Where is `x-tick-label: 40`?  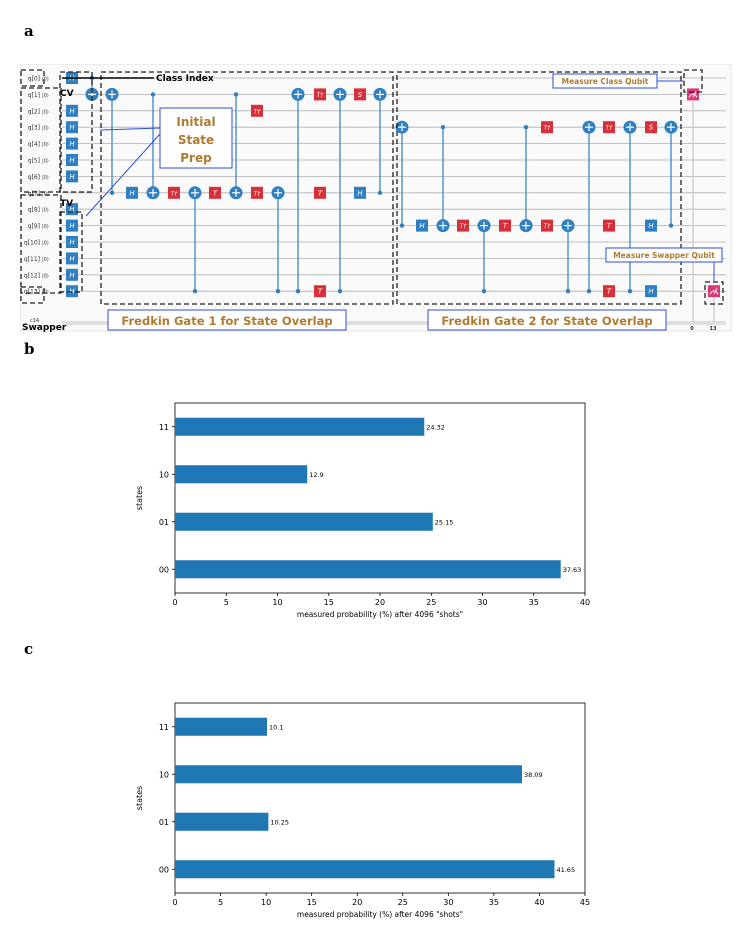 x-tick-label: 40 is located at coordinates (539, 902).